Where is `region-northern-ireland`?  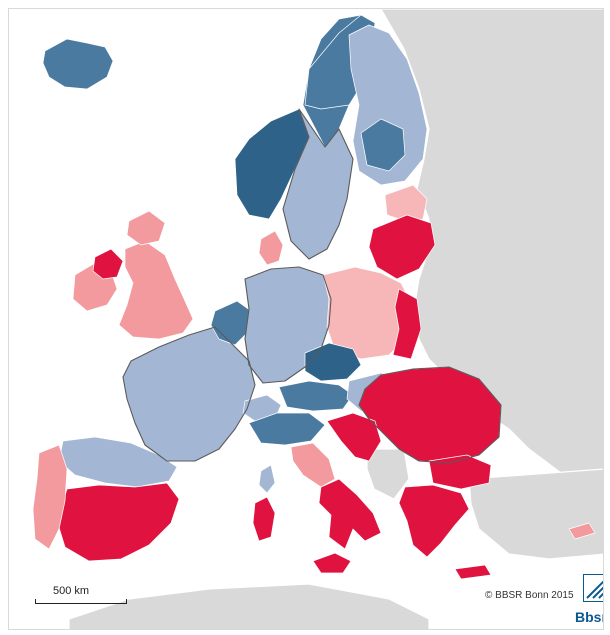
region-northern-ireland is located at coordinates (108, 264).